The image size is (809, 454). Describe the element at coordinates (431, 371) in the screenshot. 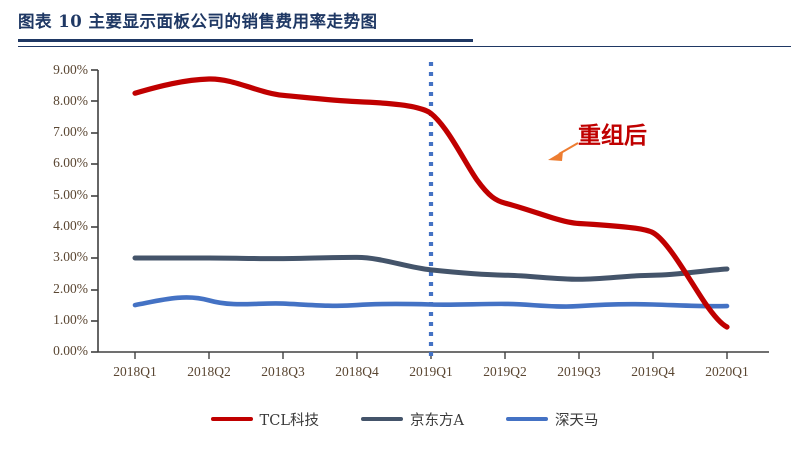

I see `x-tick-label-4: 2019Q1` at that location.